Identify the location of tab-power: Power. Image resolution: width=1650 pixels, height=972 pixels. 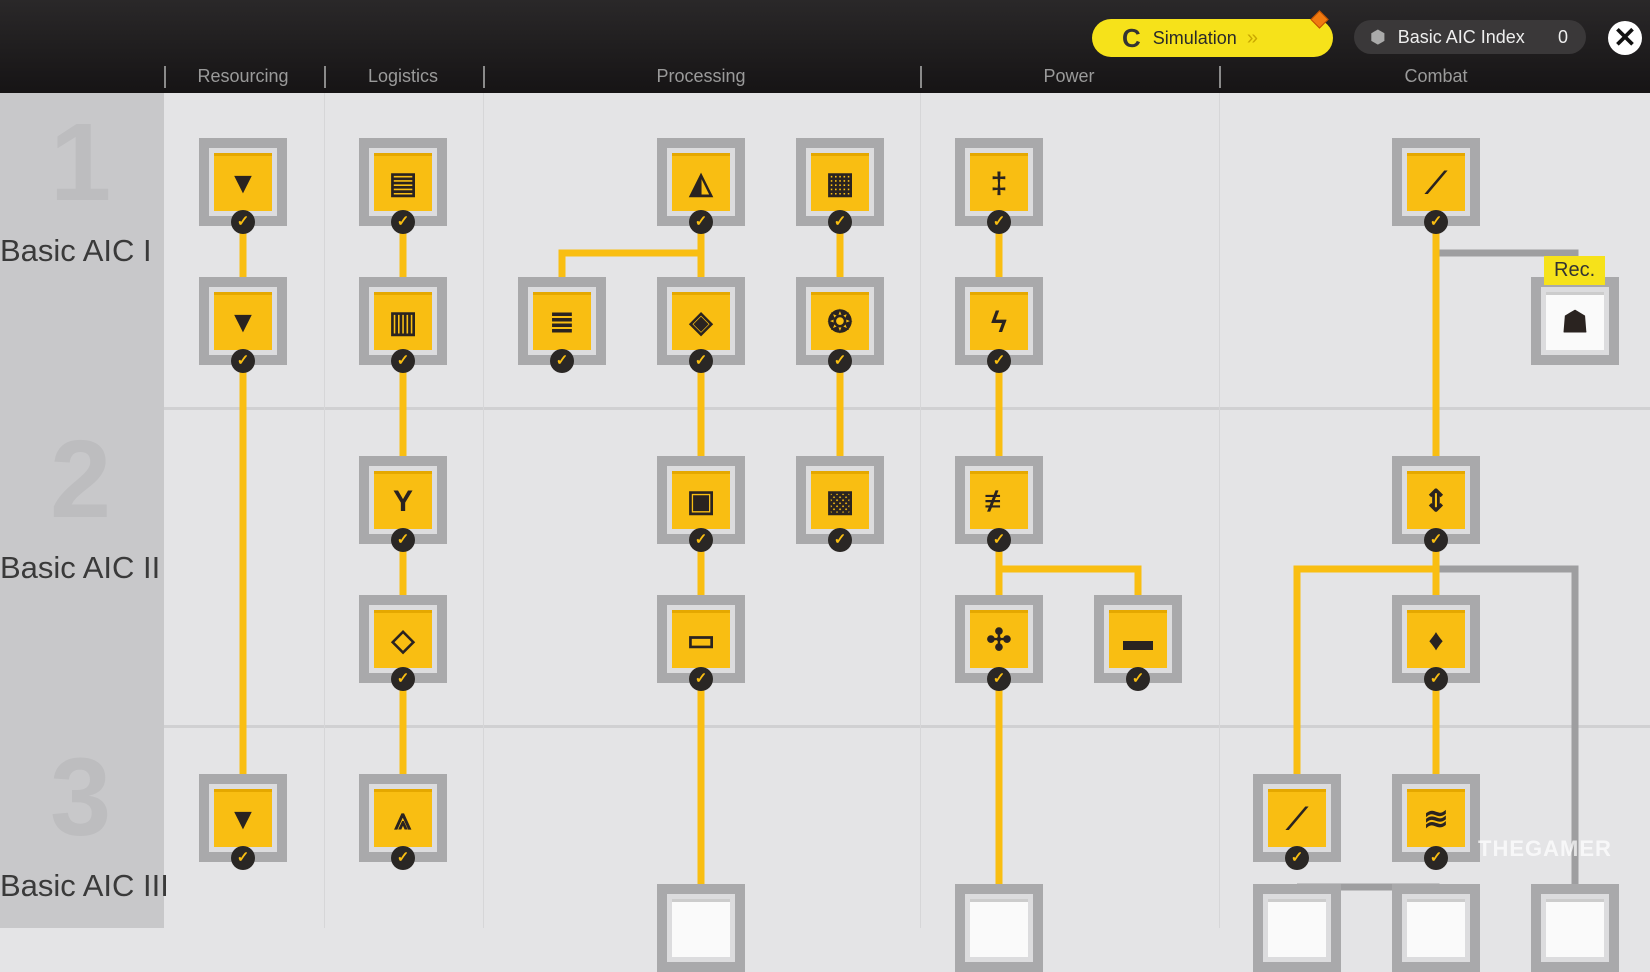
(1069, 76).